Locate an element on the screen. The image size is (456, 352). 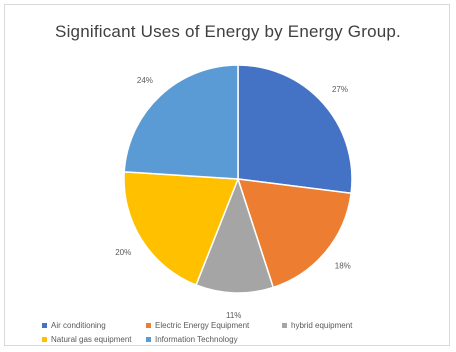
legend-label: Electric Energy Equipment is located at coordinates (202, 325).